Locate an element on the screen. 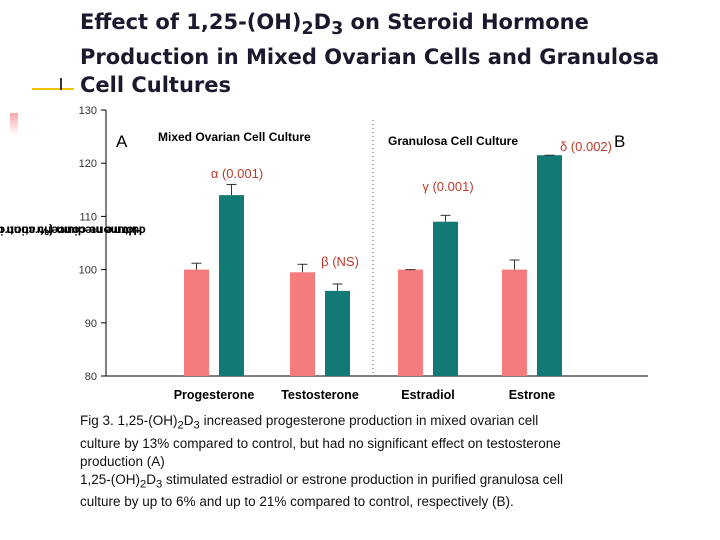 The height and width of the screenshot is (540, 720). annotation-value: (NS) is located at coordinates (345, 261).